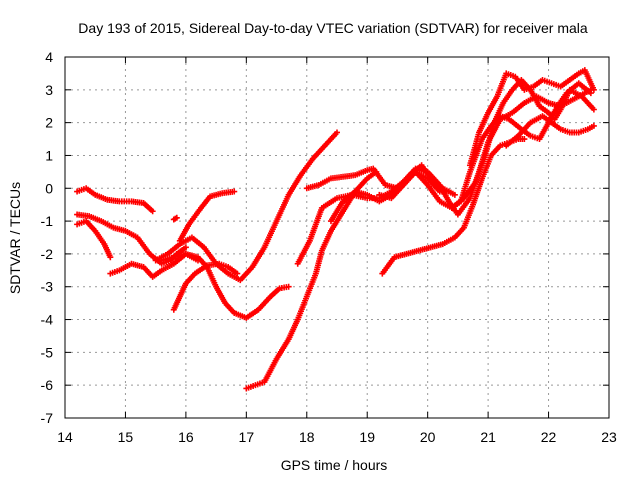 This screenshot has width=640, height=480. Describe the element at coordinates (47, 254) in the screenshot. I see `y-tick-label: -2` at that location.